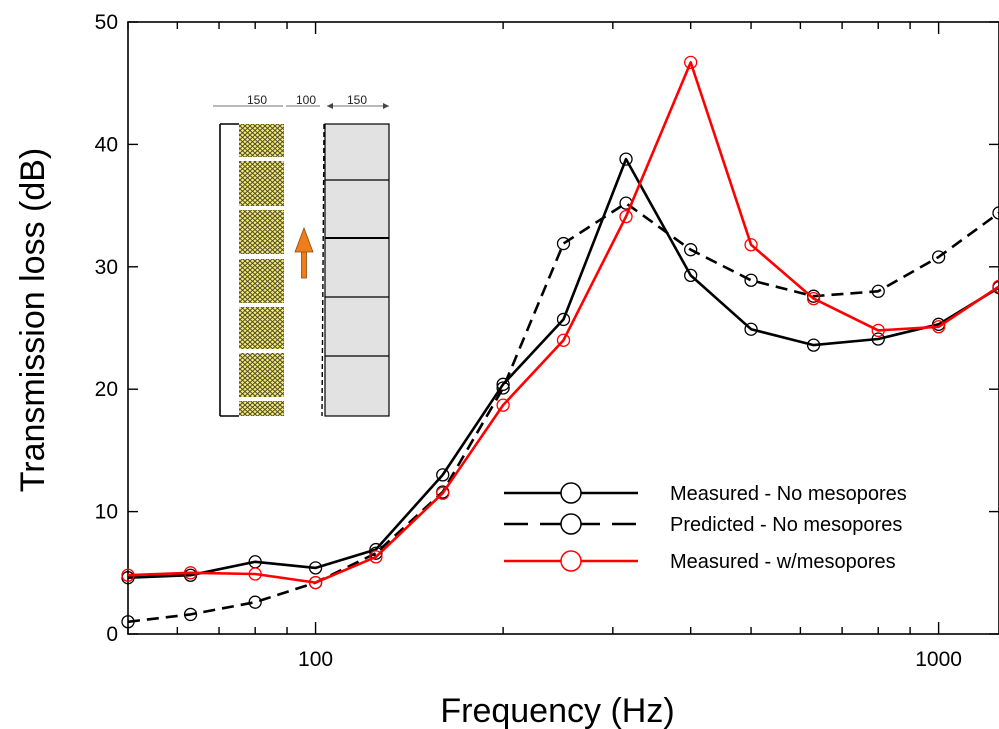 The width and height of the screenshot is (999, 729). What do you see at coordinates (304, 264) in the screenshot?
I see `inset-arrow-shaft` at bounding box center [304, 264].